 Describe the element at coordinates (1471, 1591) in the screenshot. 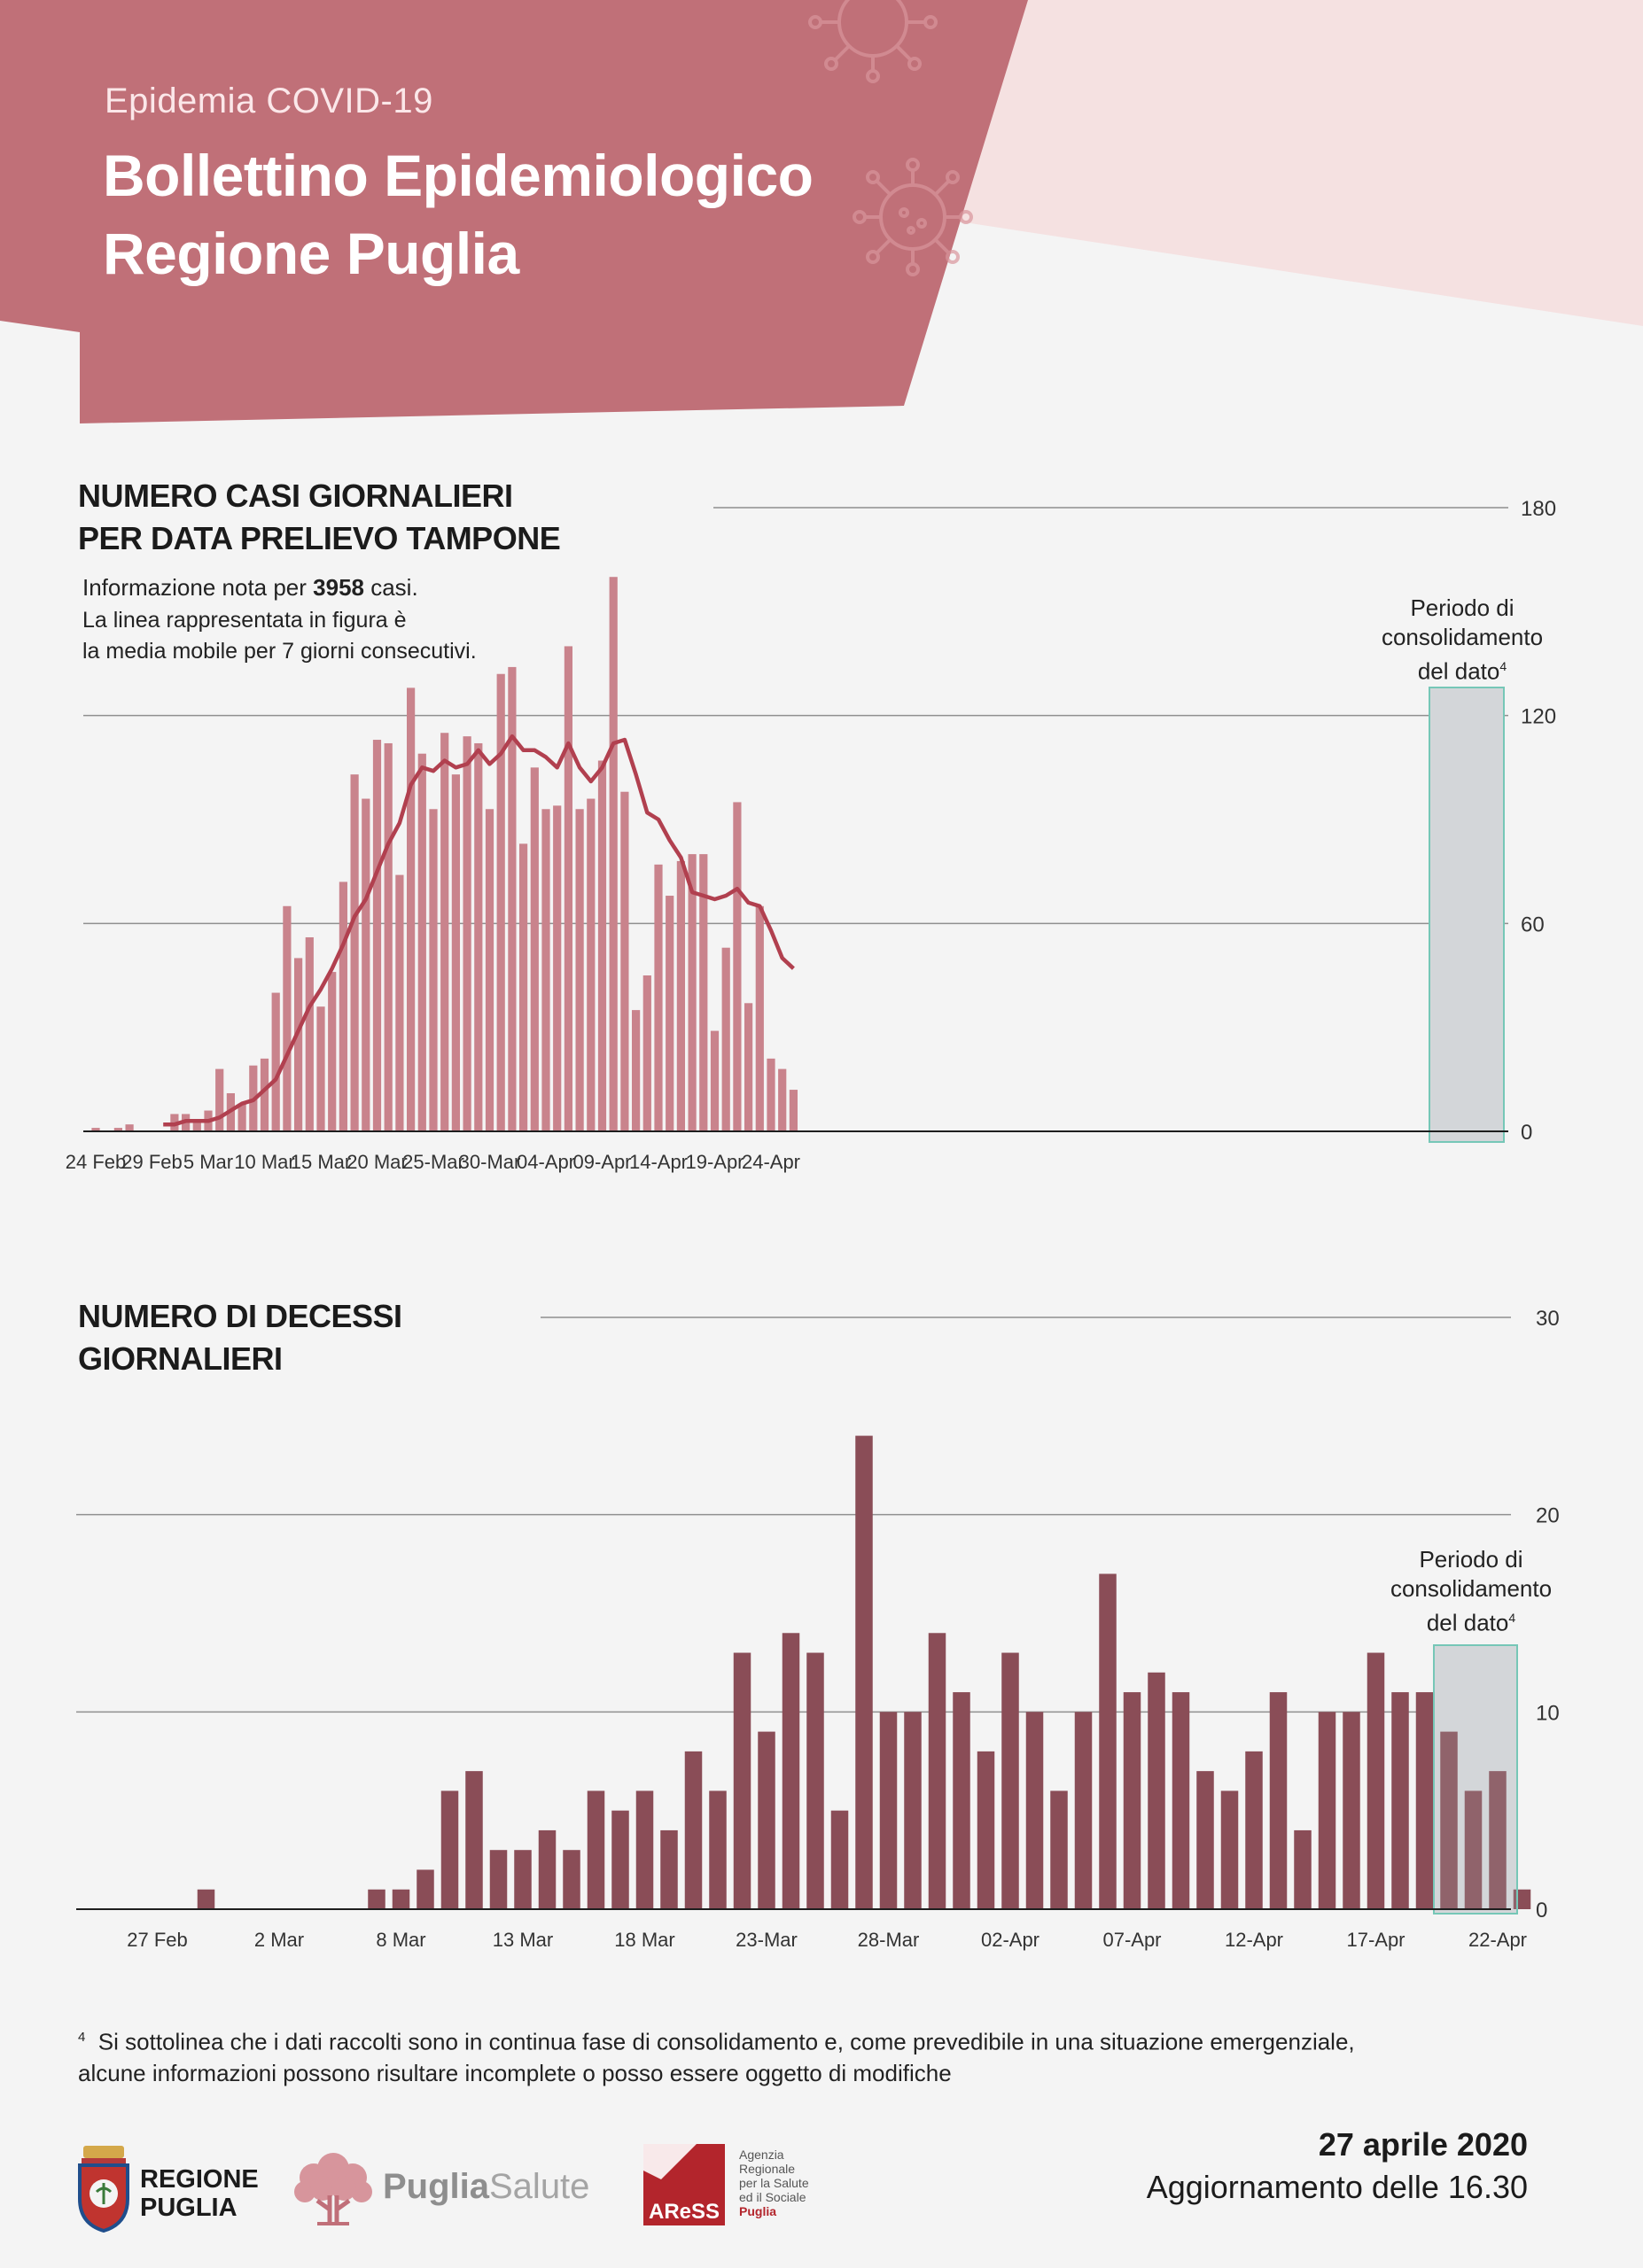

I see `deaths-consolidation-label: Periodo di consolidamento del dato4` at that location.